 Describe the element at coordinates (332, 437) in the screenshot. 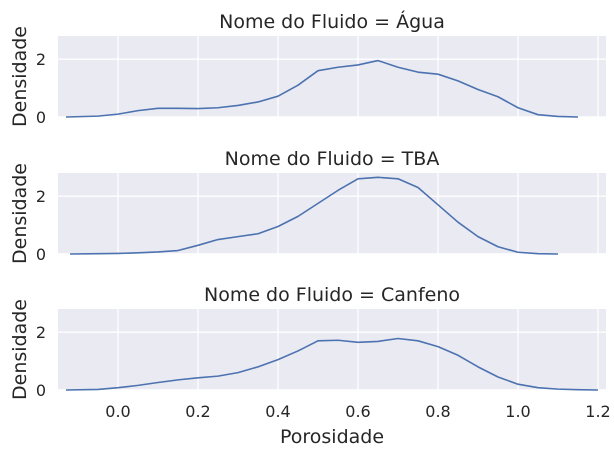

I see `x-axis-label: Porosidade` at that location.